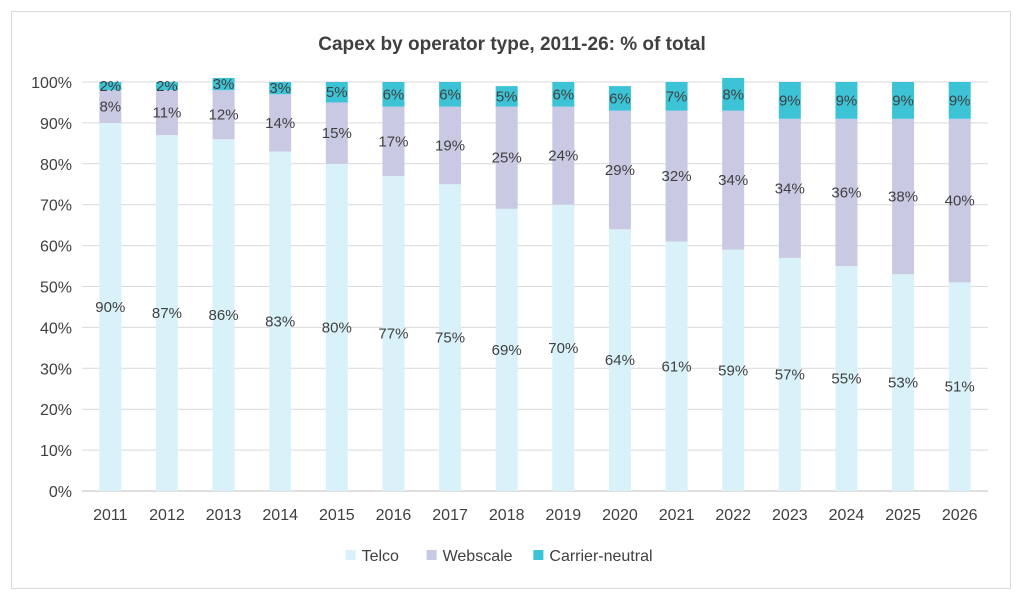 The width and height of the screenshot is (1024, 607). Describe the element at coordinates (478, 556) in the screenshot. I see `legend-label: Webscale` at that location.